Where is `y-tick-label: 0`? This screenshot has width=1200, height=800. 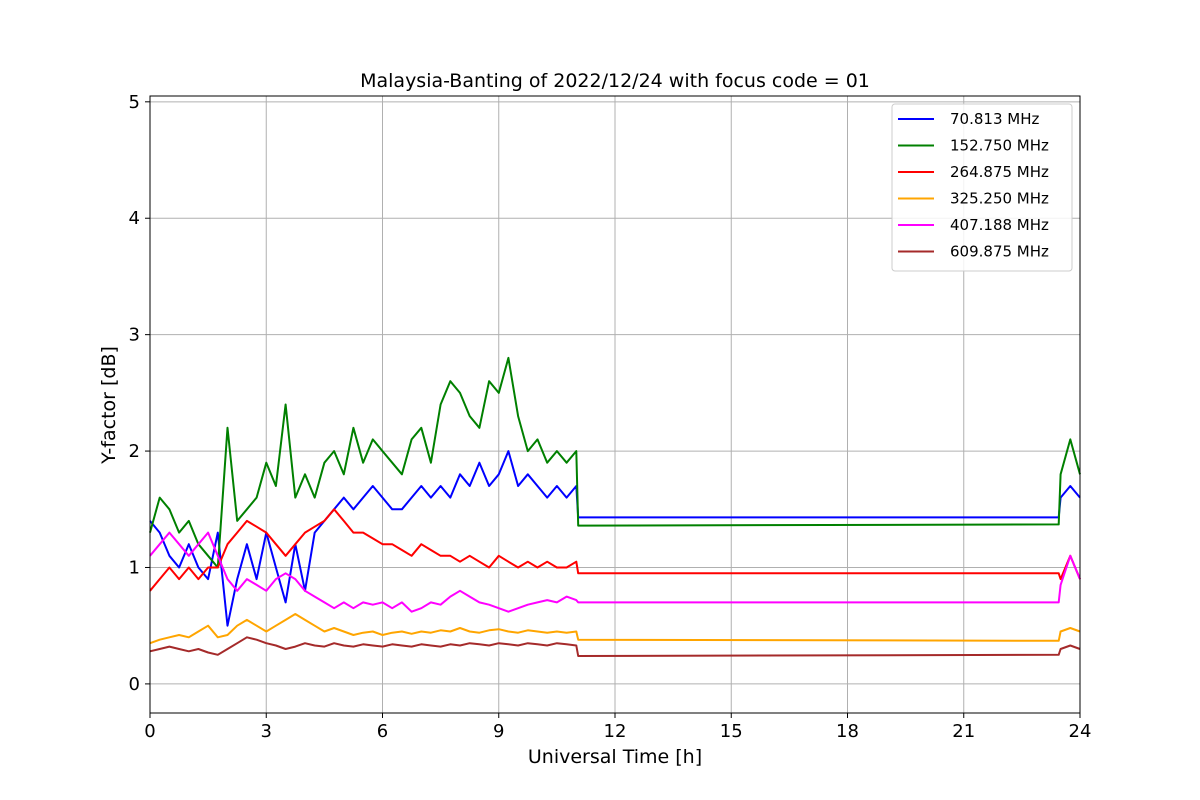
y-tick-label: 0 is located at coordinates (134, 684).